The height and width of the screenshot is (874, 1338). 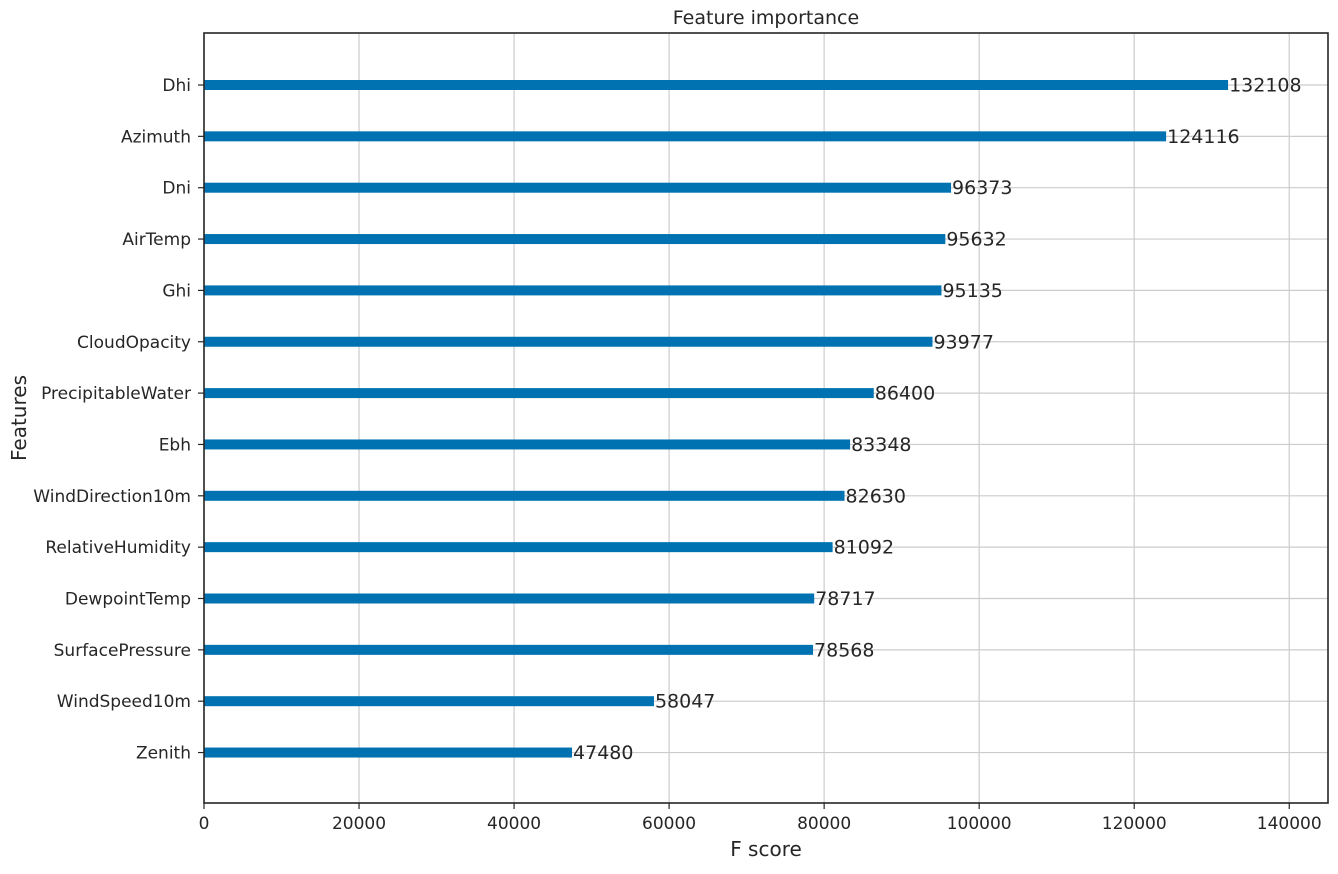 What do you see at coordinates (982, 188) in the screenshot?
I see `data-label-dni: 96373` at bounding box center [982, 188].